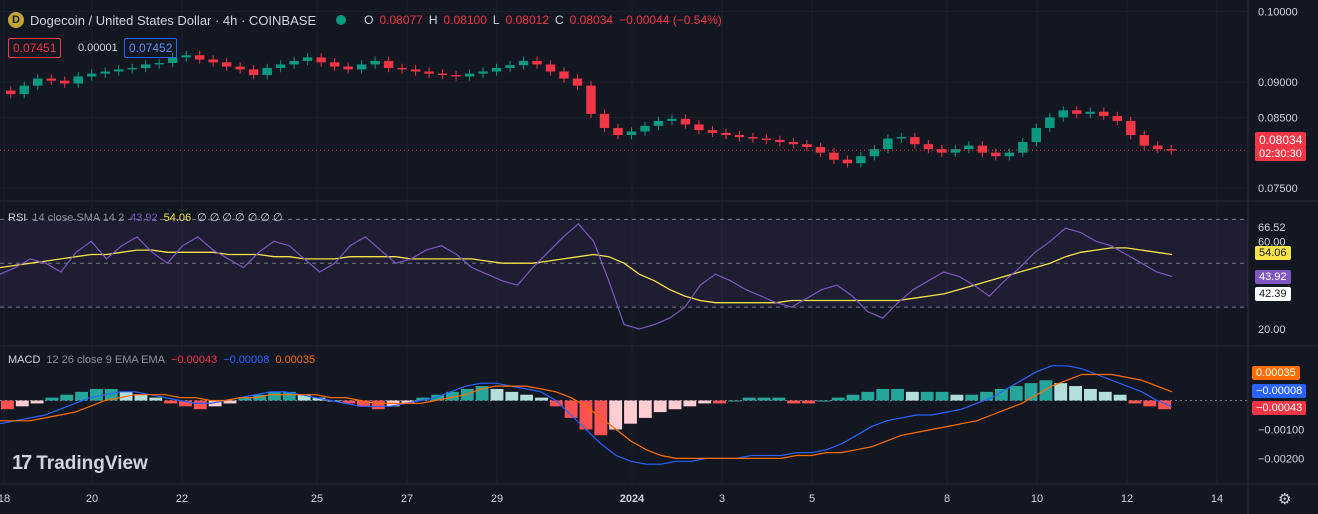 This screenshot has height=514, width=1318. Describe the element at coordinates (1281, 430) in the screenshot. I see `macd-axis-label: −0.00100` at that location.